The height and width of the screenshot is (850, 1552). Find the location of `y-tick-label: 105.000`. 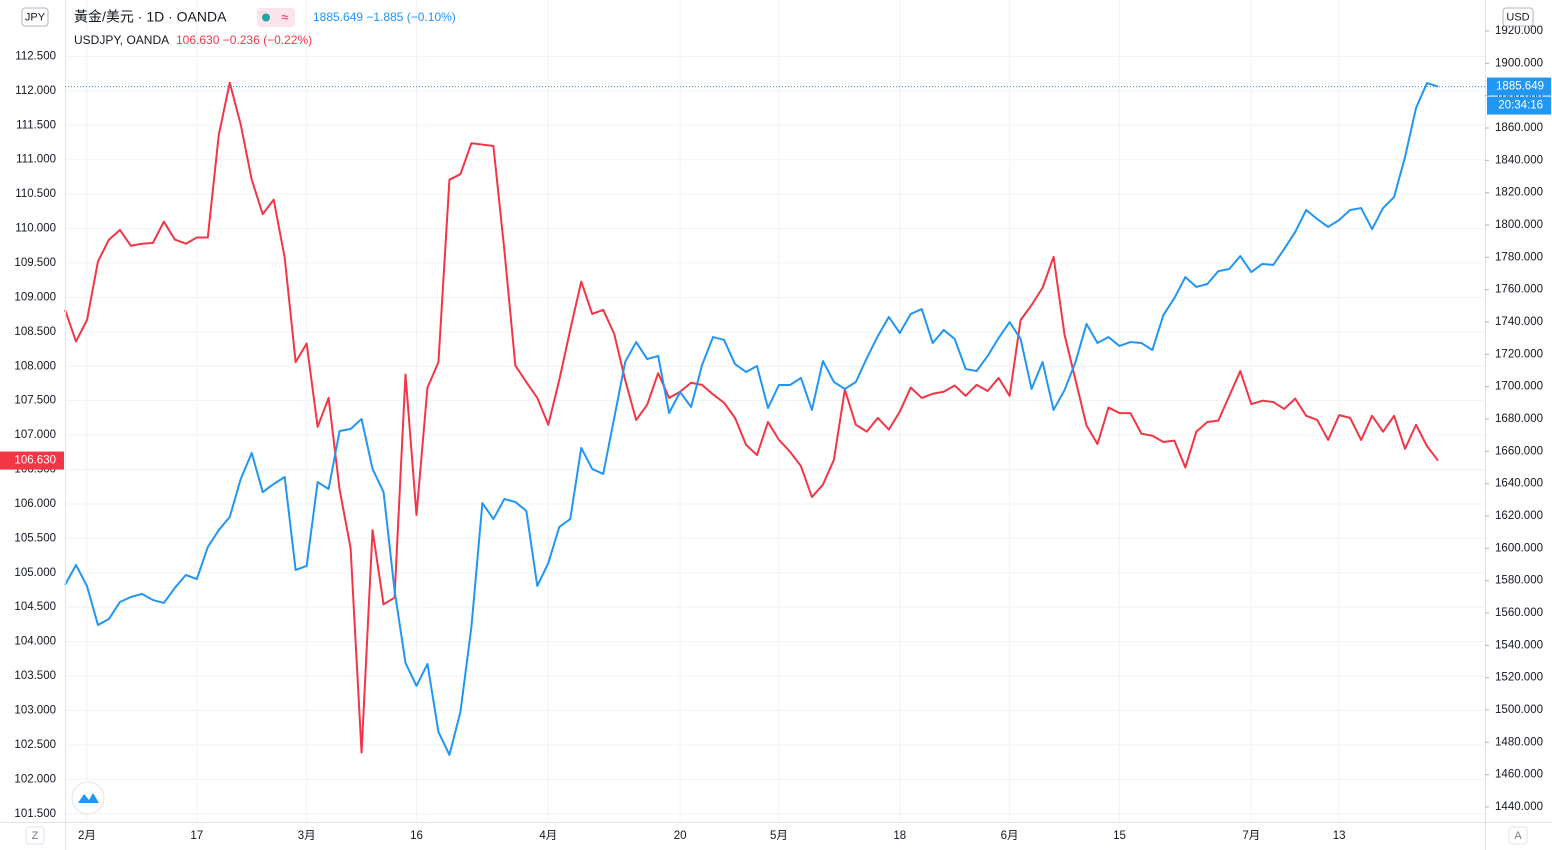

y-tick-label: 105.000 is located at coordinates (35, 573).